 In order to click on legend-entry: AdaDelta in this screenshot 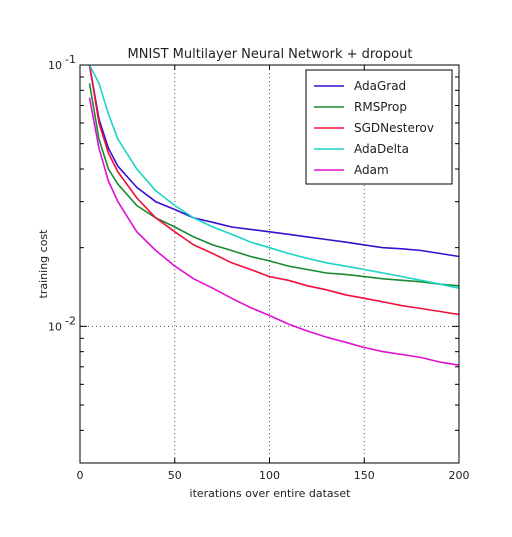, I will do `click(381, 149)`.